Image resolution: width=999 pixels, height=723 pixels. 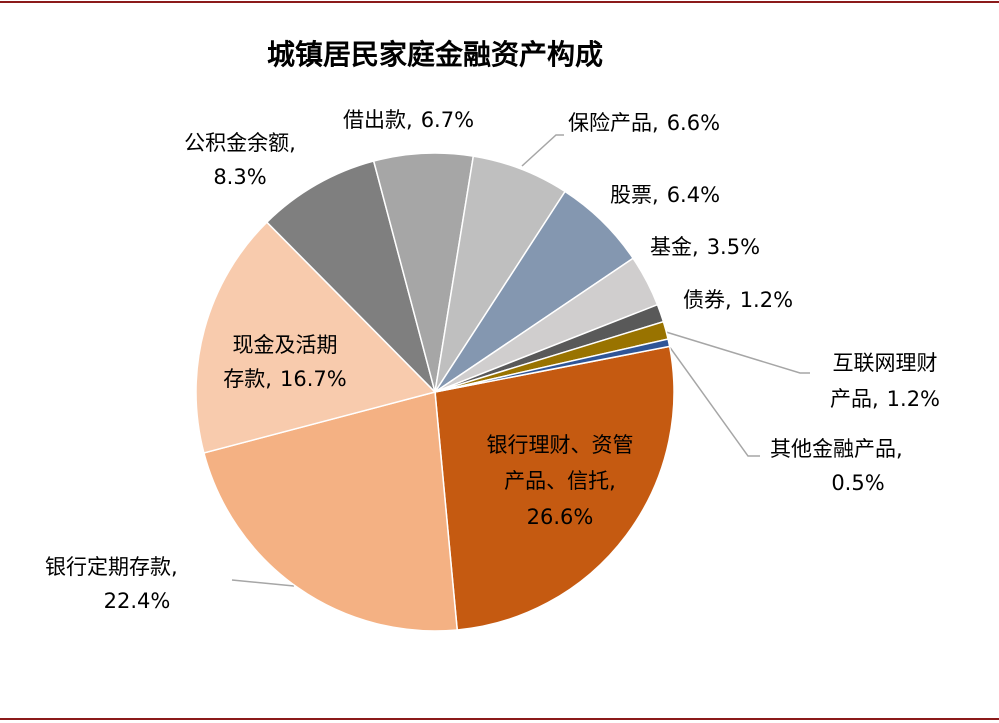 I want to click on category-label: 基金,, so click(x=674, y=247).